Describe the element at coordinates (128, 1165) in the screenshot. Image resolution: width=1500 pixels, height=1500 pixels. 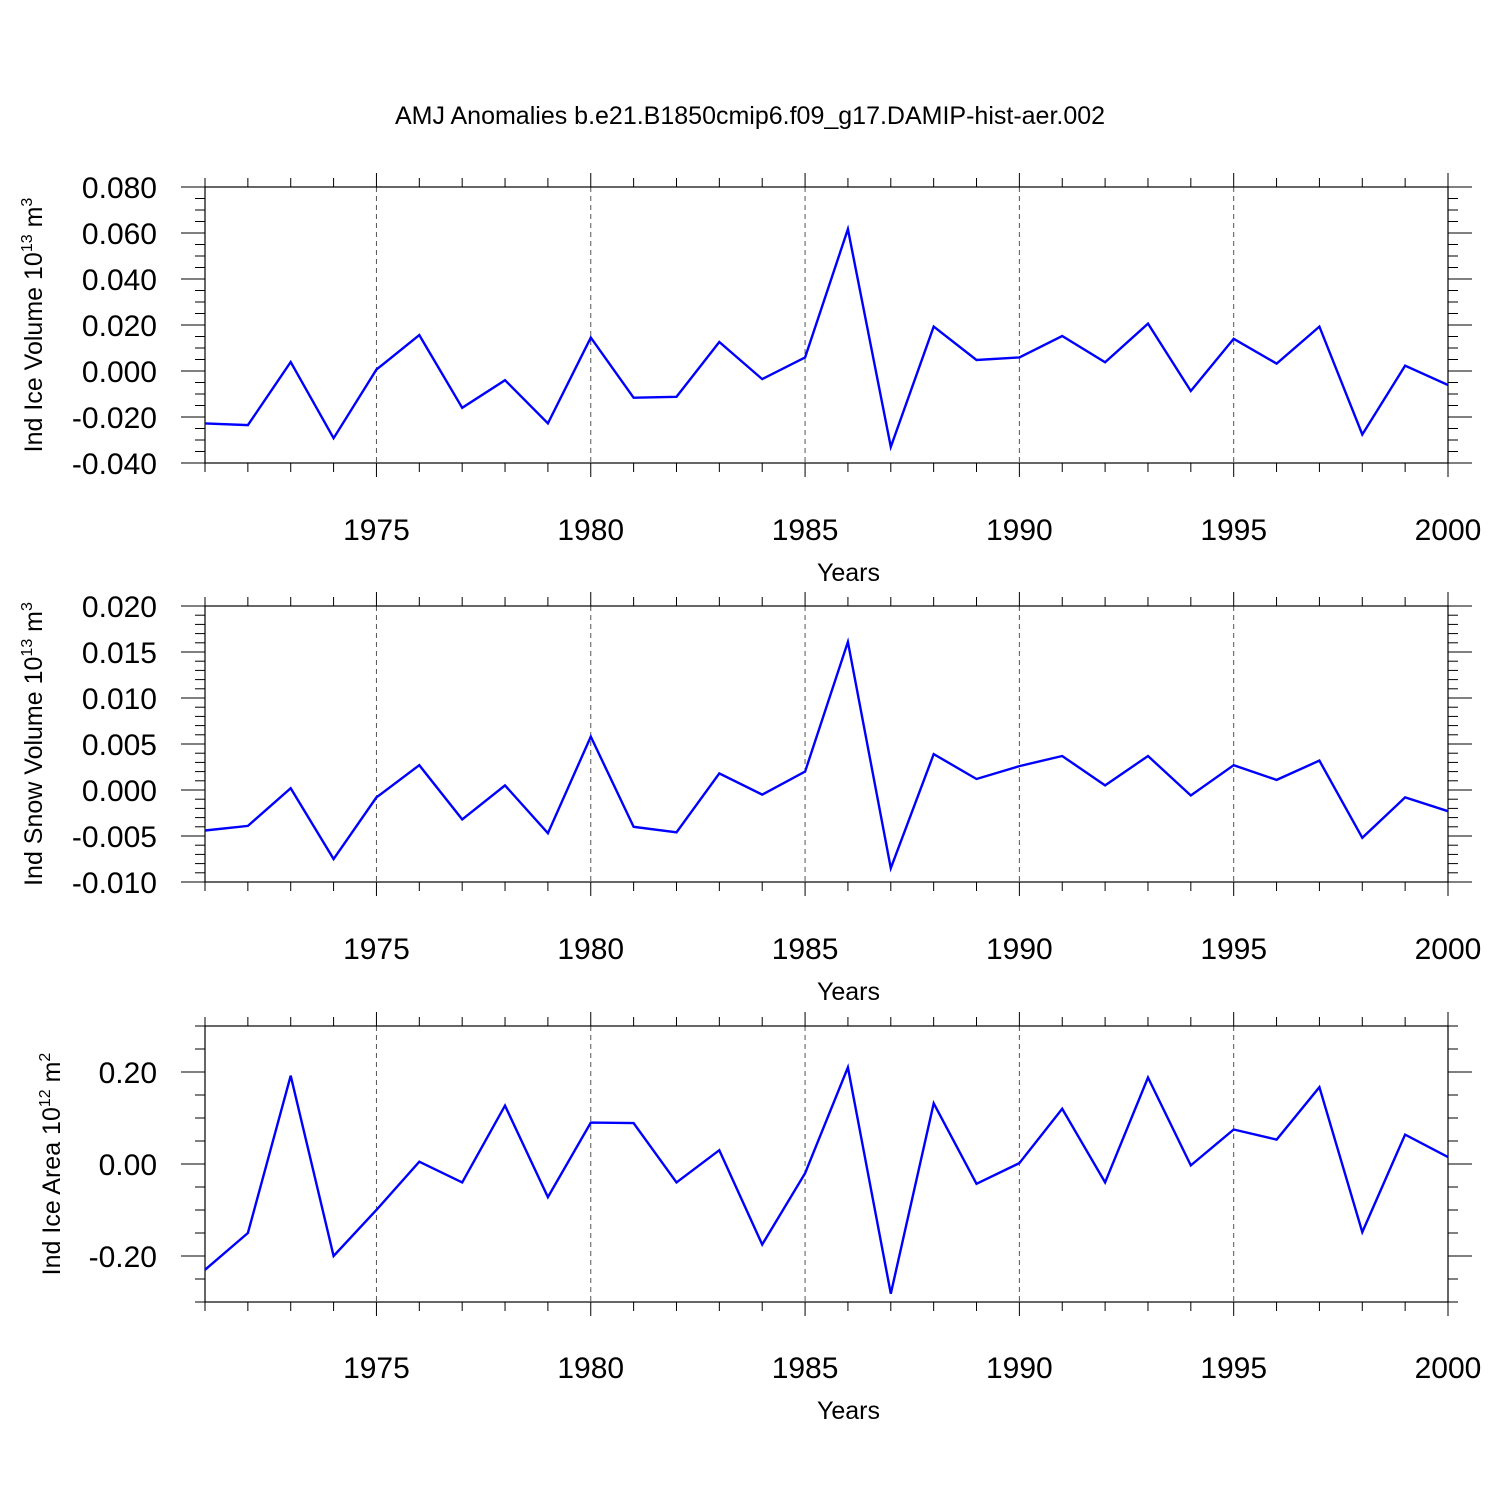
I see `y-tick-label: 0.00` at that location.